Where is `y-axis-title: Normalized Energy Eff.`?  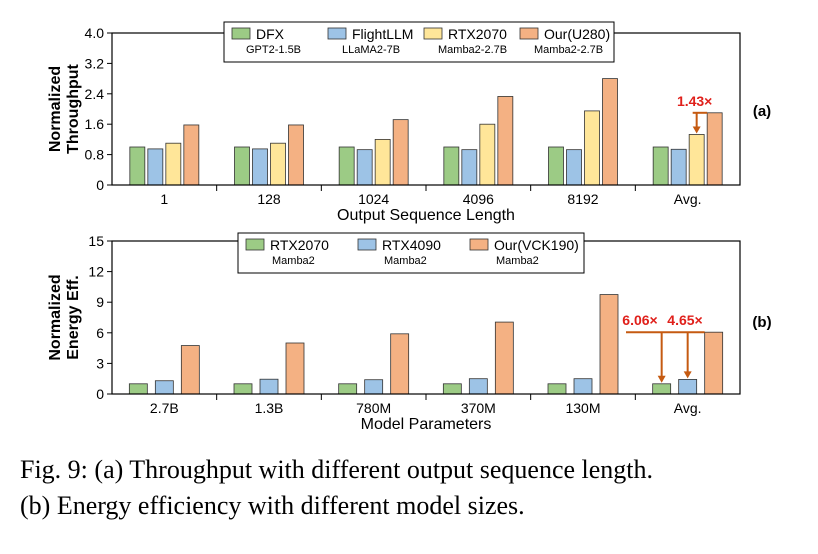
y-axis-title: Normalized Energy Eff. is located at coordinates (64, 317).